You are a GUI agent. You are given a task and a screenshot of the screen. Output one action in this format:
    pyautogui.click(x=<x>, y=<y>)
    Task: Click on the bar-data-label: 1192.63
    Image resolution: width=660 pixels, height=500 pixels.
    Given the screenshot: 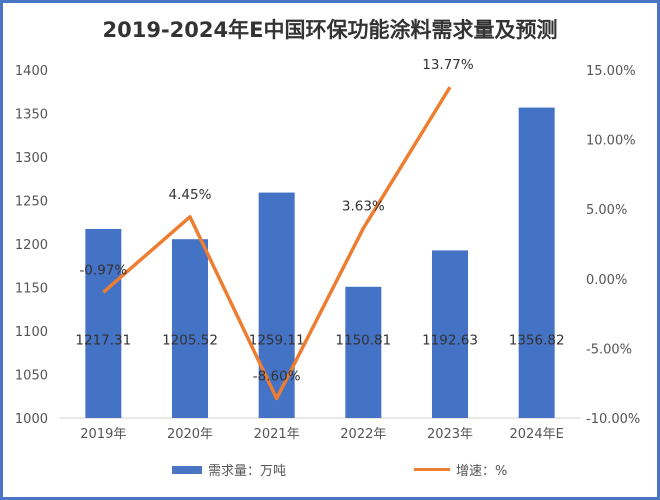 What is the action you would take?
    pyautogui.click(x=450, y=340)
    